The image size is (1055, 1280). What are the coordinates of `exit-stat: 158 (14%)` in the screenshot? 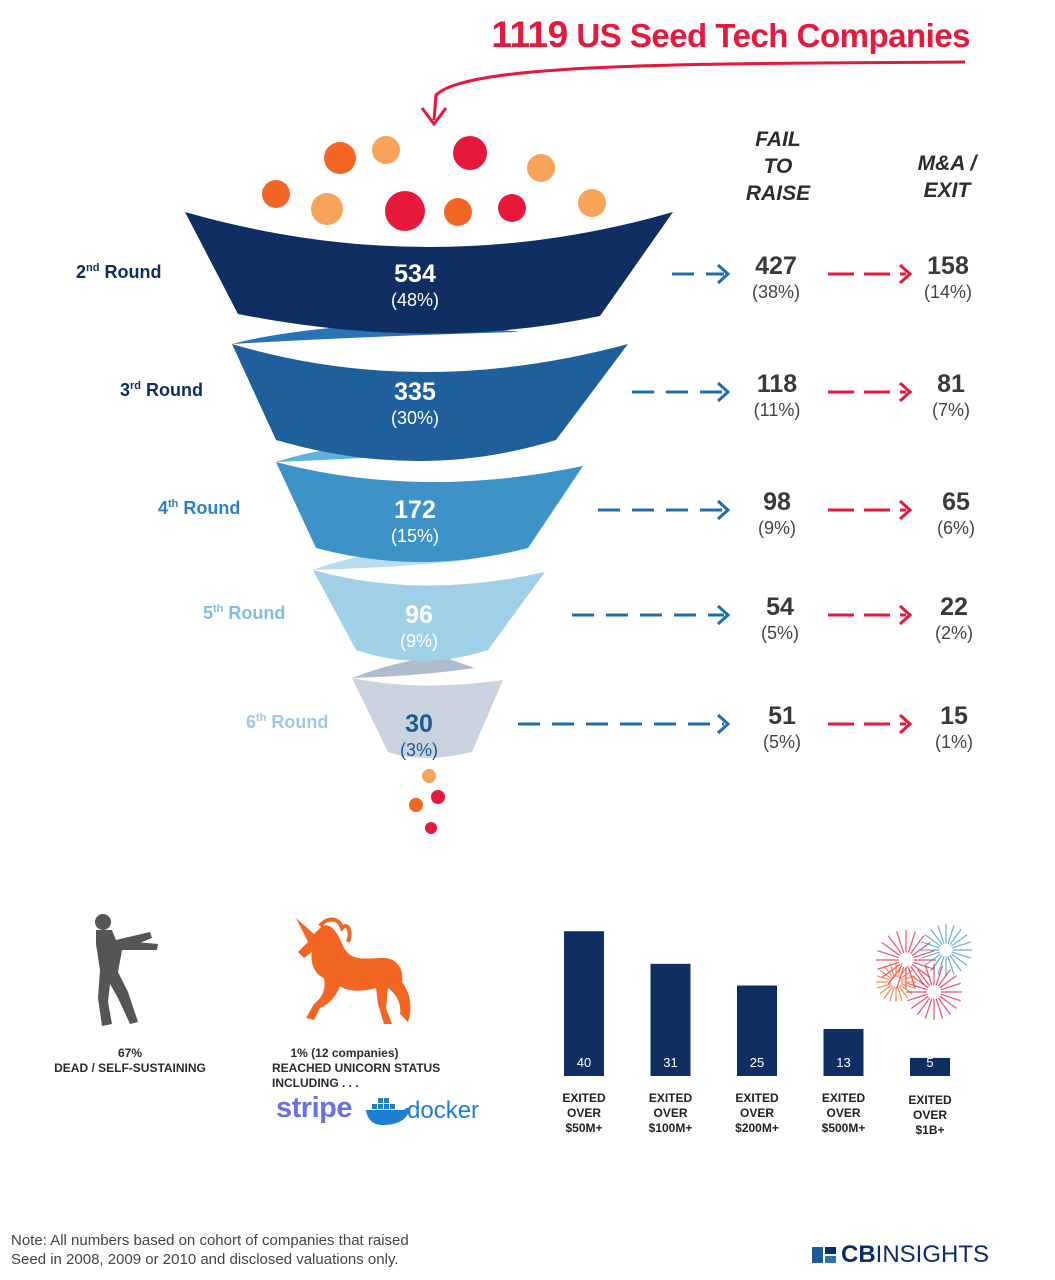 It's located at (948, 278).